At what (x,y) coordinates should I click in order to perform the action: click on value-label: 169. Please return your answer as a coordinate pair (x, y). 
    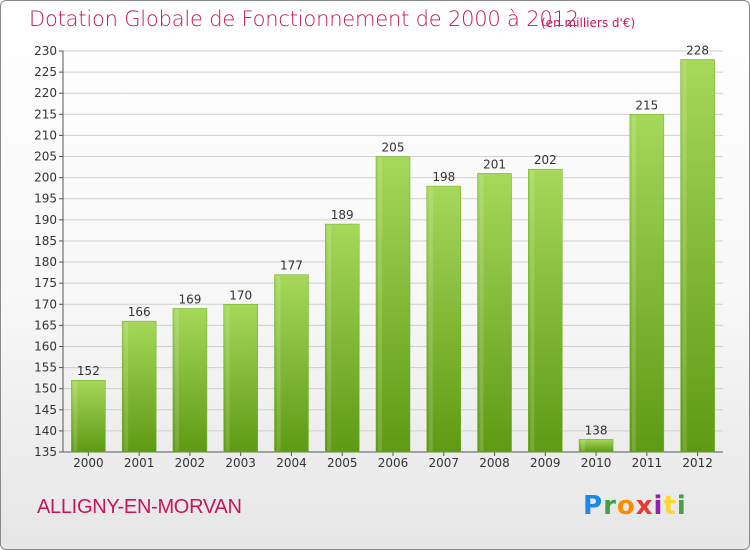
    Looking at the image, I should click on (189, 299).